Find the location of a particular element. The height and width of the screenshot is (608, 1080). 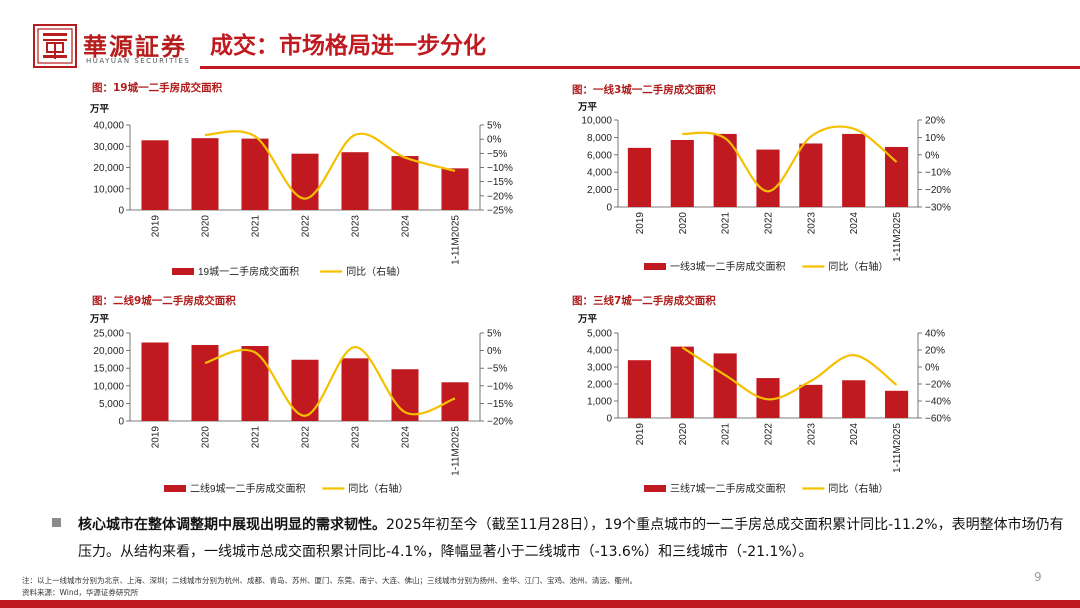

left-tick-label: 25,000 is located at coordinates (108, 334).